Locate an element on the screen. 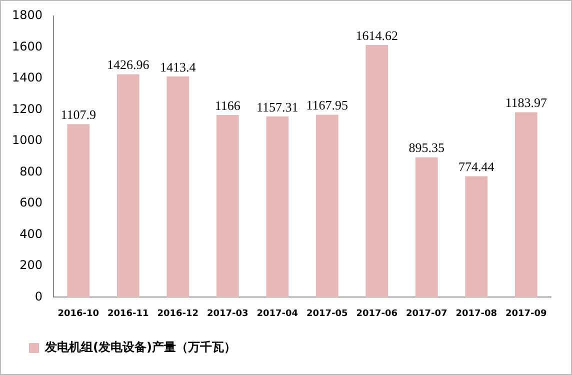 The width and height of the screenshot is (572, 375). x-tick-label: 2017-07 is located at coordinates (427, 313).